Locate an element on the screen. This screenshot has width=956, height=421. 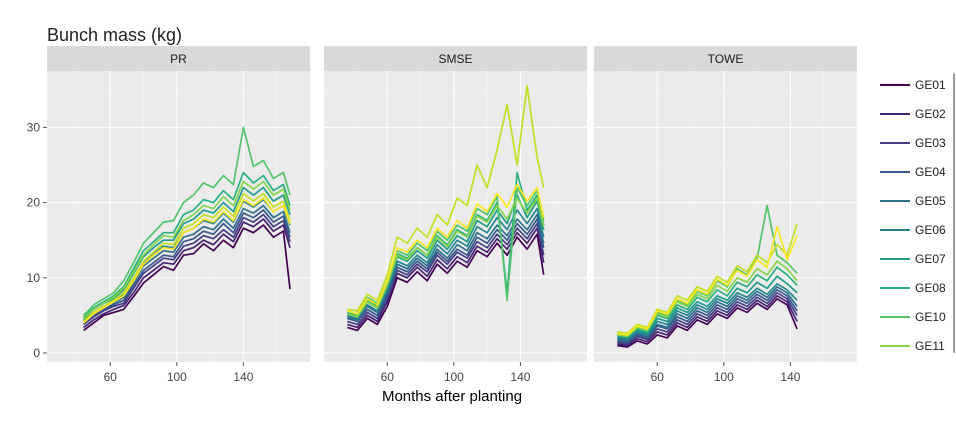
legend-label: GE01 is located at coordinates (930, 85).